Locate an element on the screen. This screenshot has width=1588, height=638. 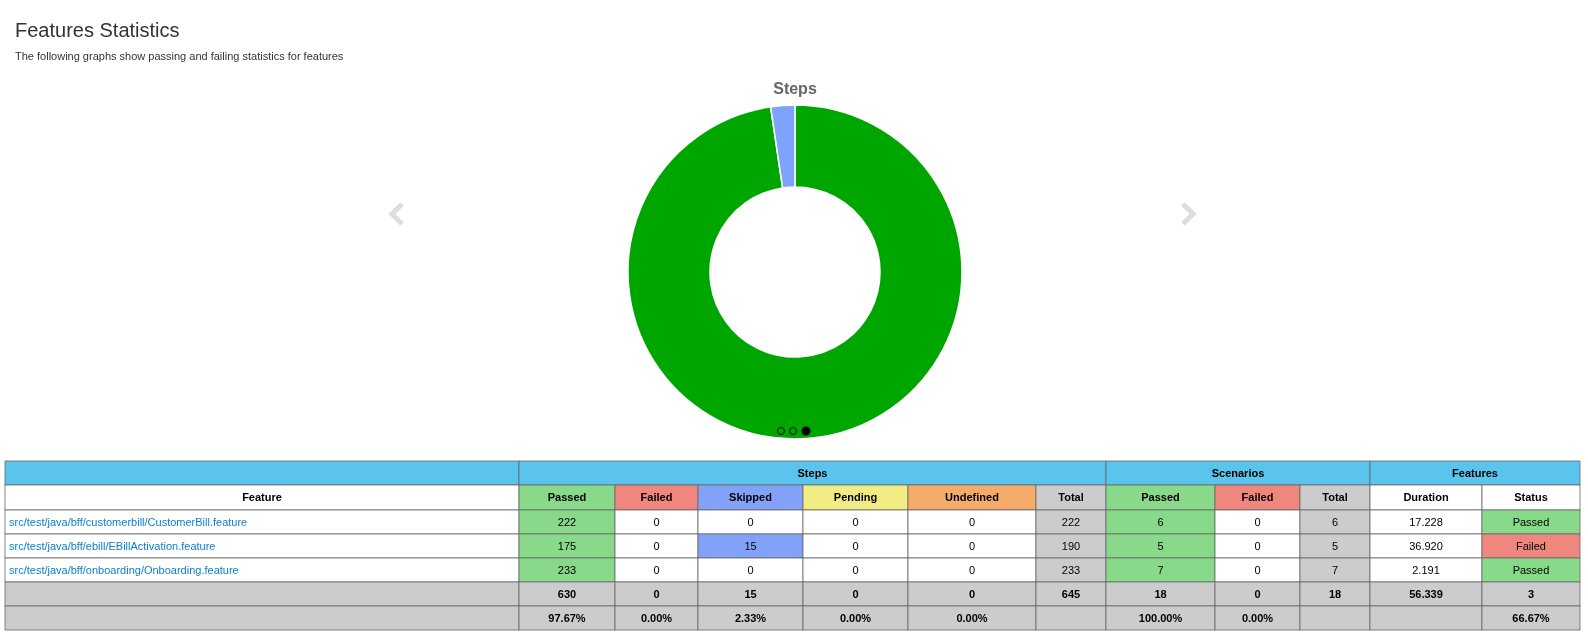
text: Scenarios is located at coordinates (1238, 473).